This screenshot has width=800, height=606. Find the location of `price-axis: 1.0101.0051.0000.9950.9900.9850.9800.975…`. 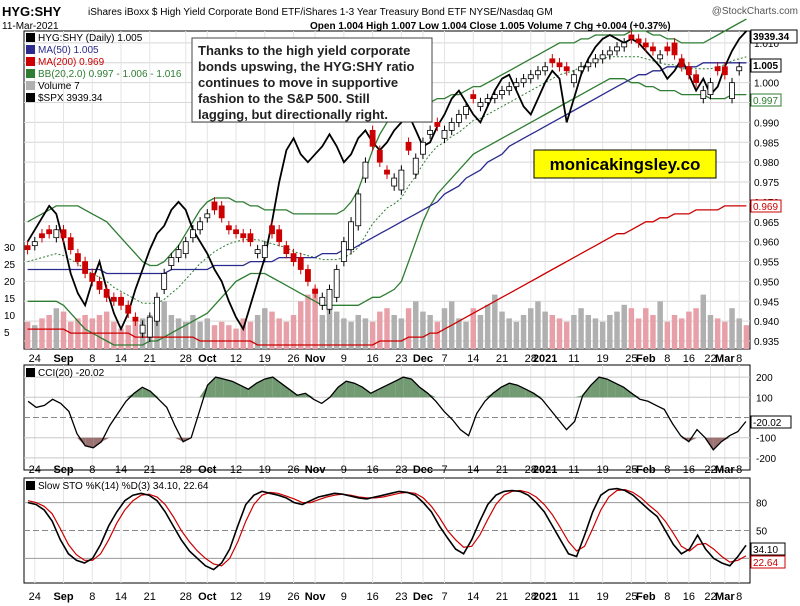

price-axis: 1.0101.0051.0000.9950.9900.9850.9800.975… is located at coordinates (766, 193).